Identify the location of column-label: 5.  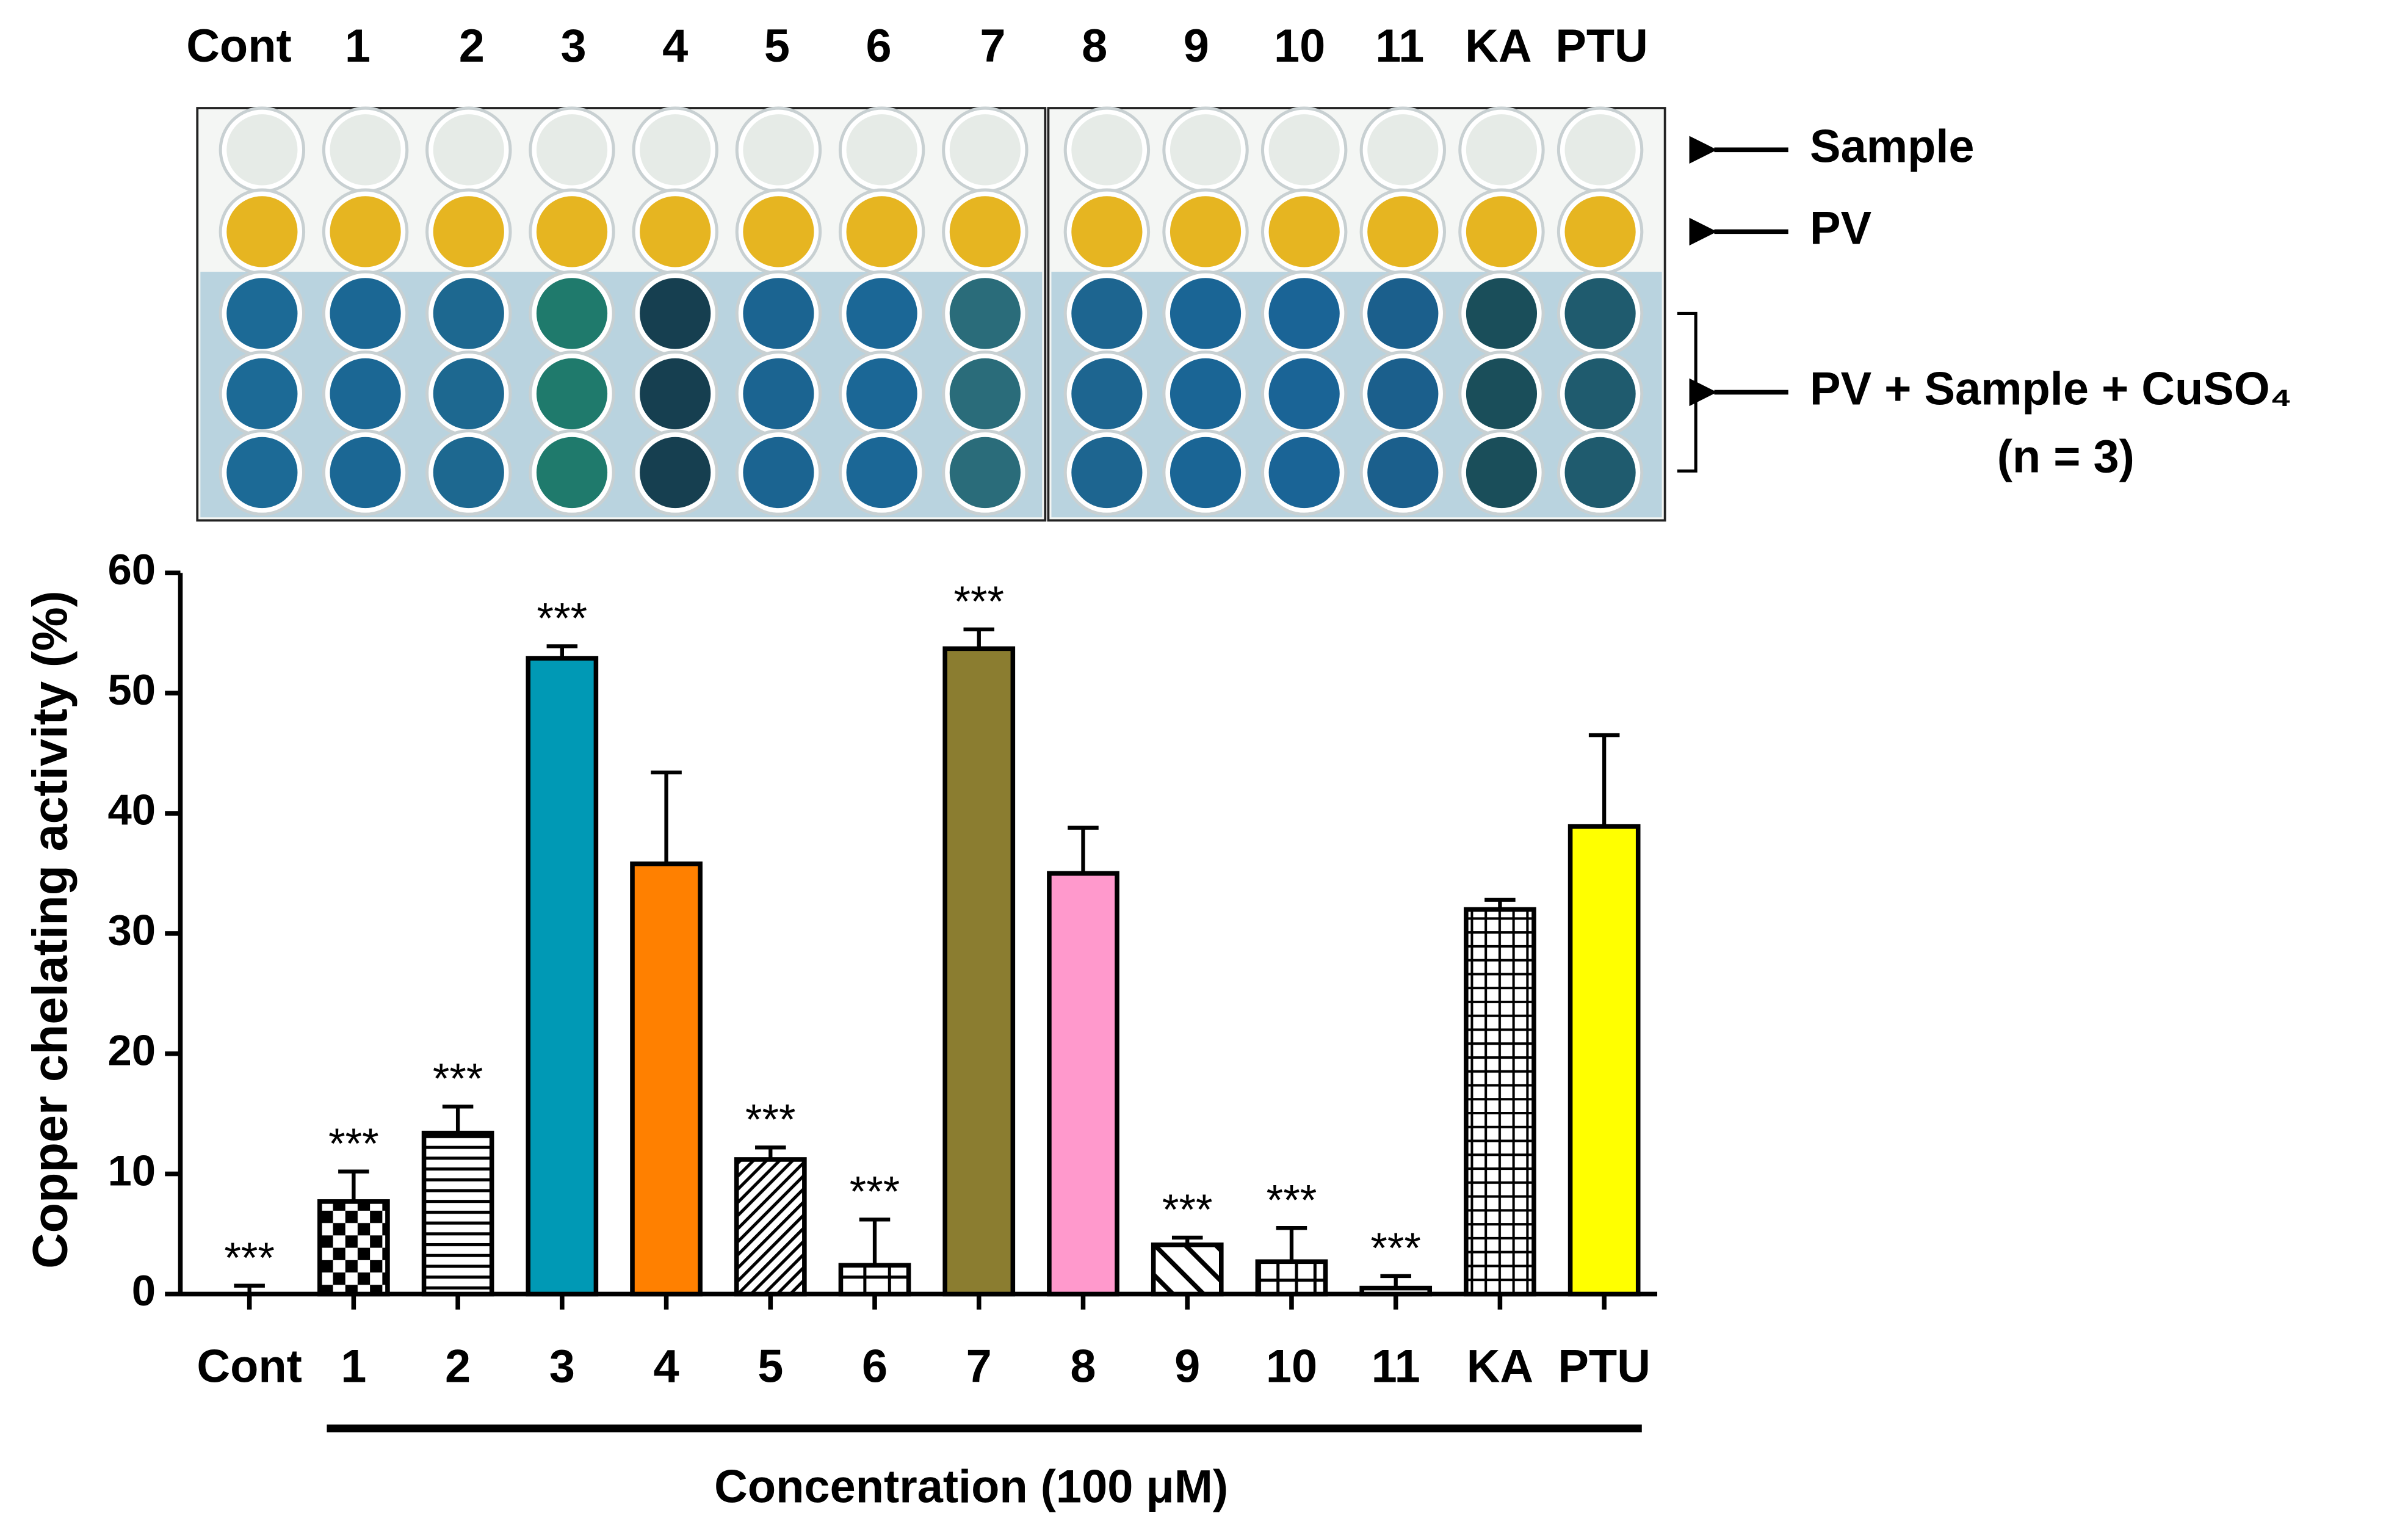
(777, 46).